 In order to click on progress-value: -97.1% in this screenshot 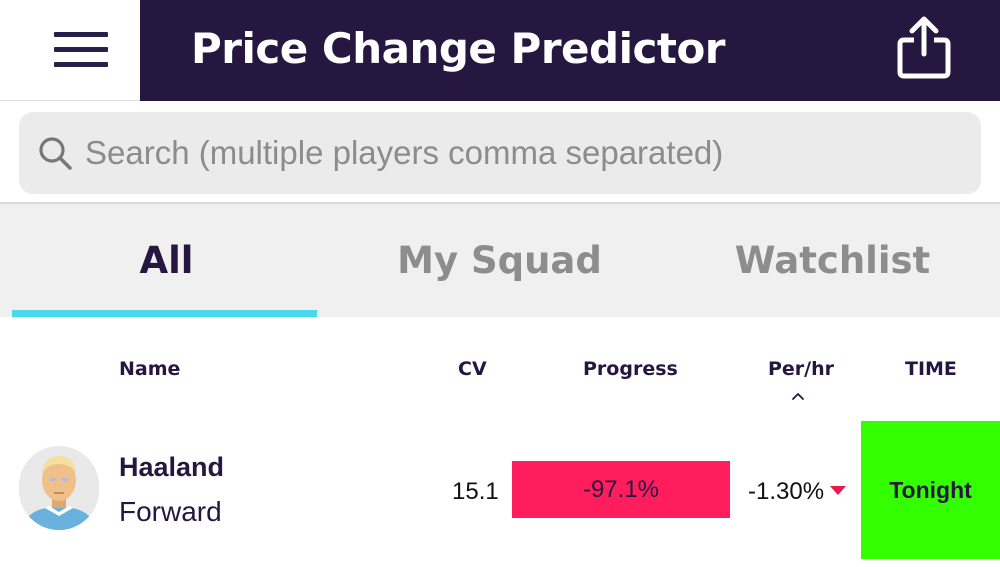, I will do `click(621, 489)`.